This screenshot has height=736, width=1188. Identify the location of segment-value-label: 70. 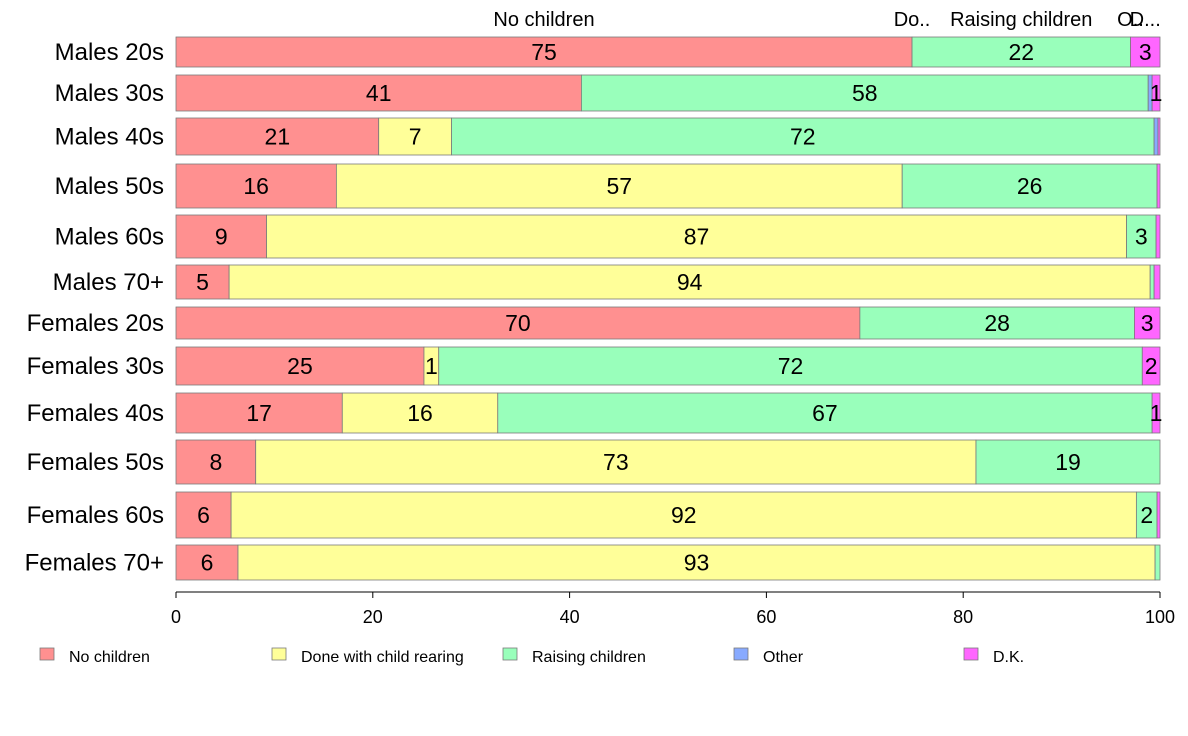
(518, 323).